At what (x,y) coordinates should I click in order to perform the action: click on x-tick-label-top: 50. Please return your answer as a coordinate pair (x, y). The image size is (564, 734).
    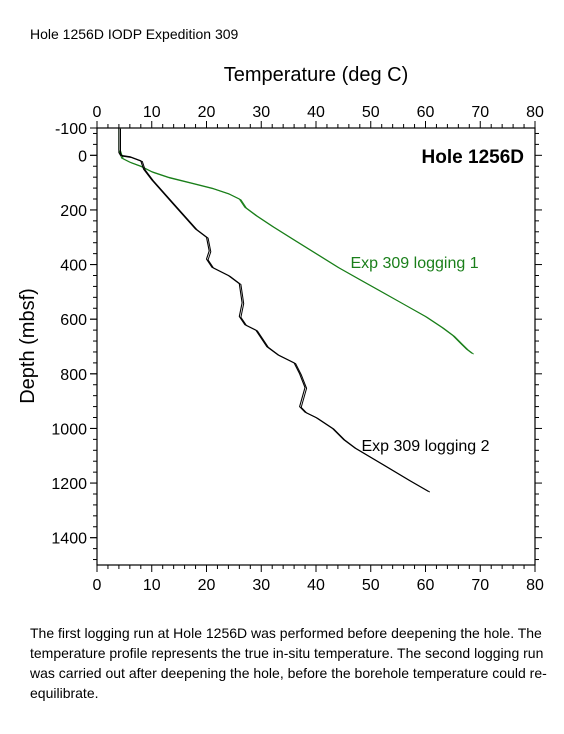
    Looking at the image, I should click on (371, 112).